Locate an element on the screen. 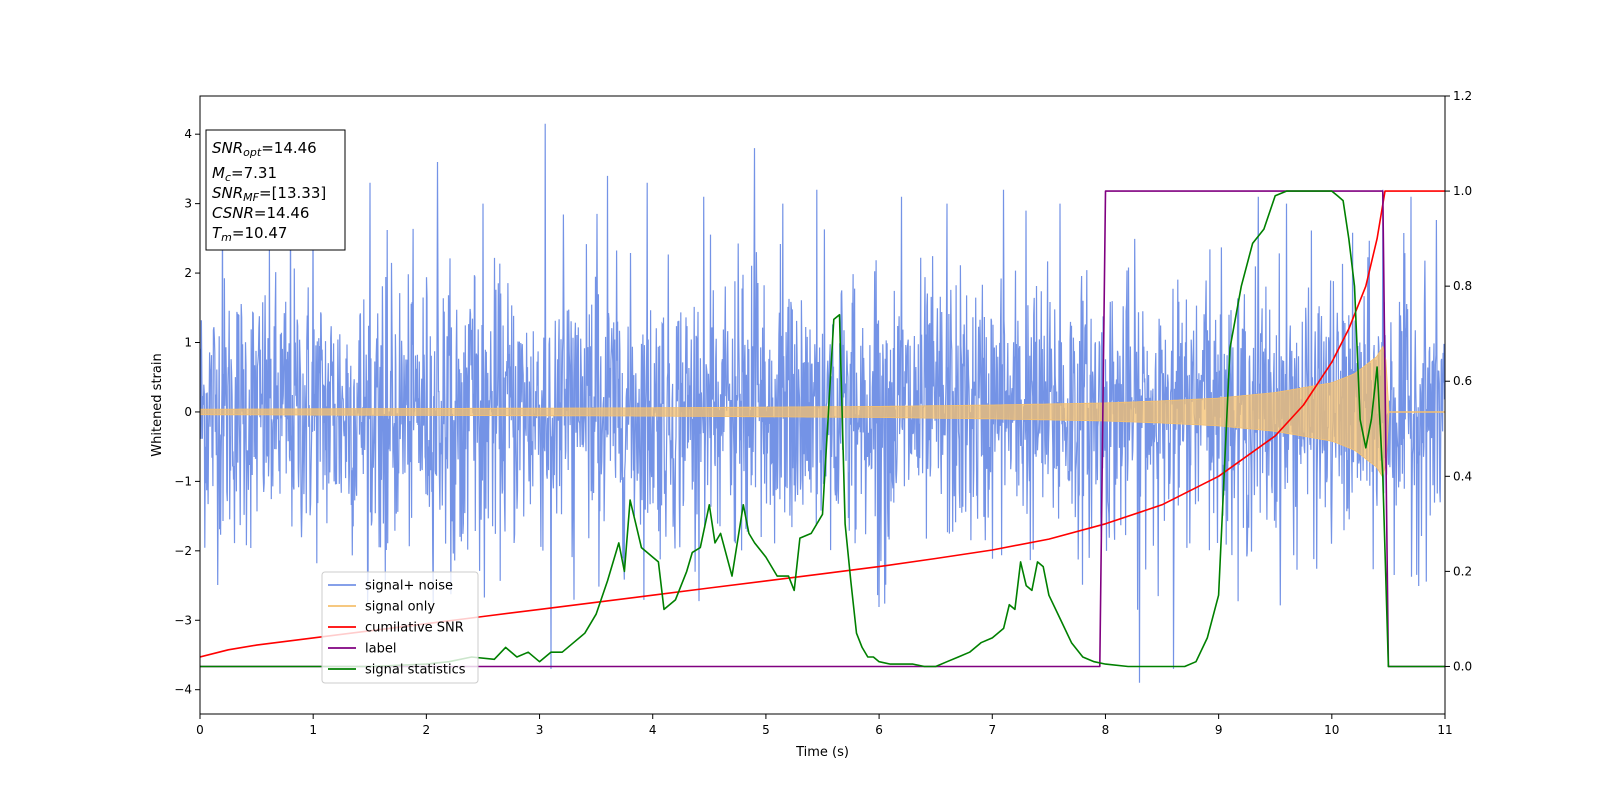 The width and height of the screenshot is (1600, 800). y2-tick-label: 0.4 is located at coordinates (1462, 476).